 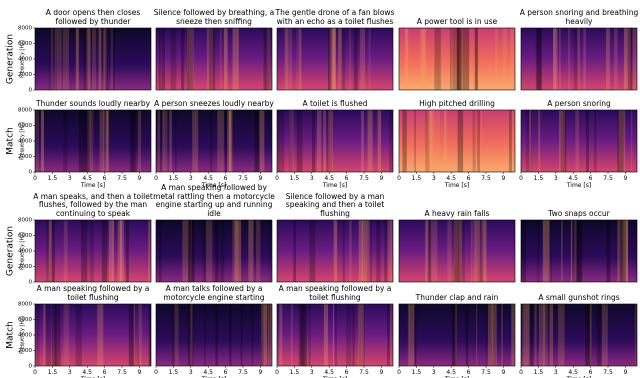 What do you see at coordinates (457, 21) in the screenshot?
I see `panel-title: A power tool is in use` at bounding box center [457, 21].